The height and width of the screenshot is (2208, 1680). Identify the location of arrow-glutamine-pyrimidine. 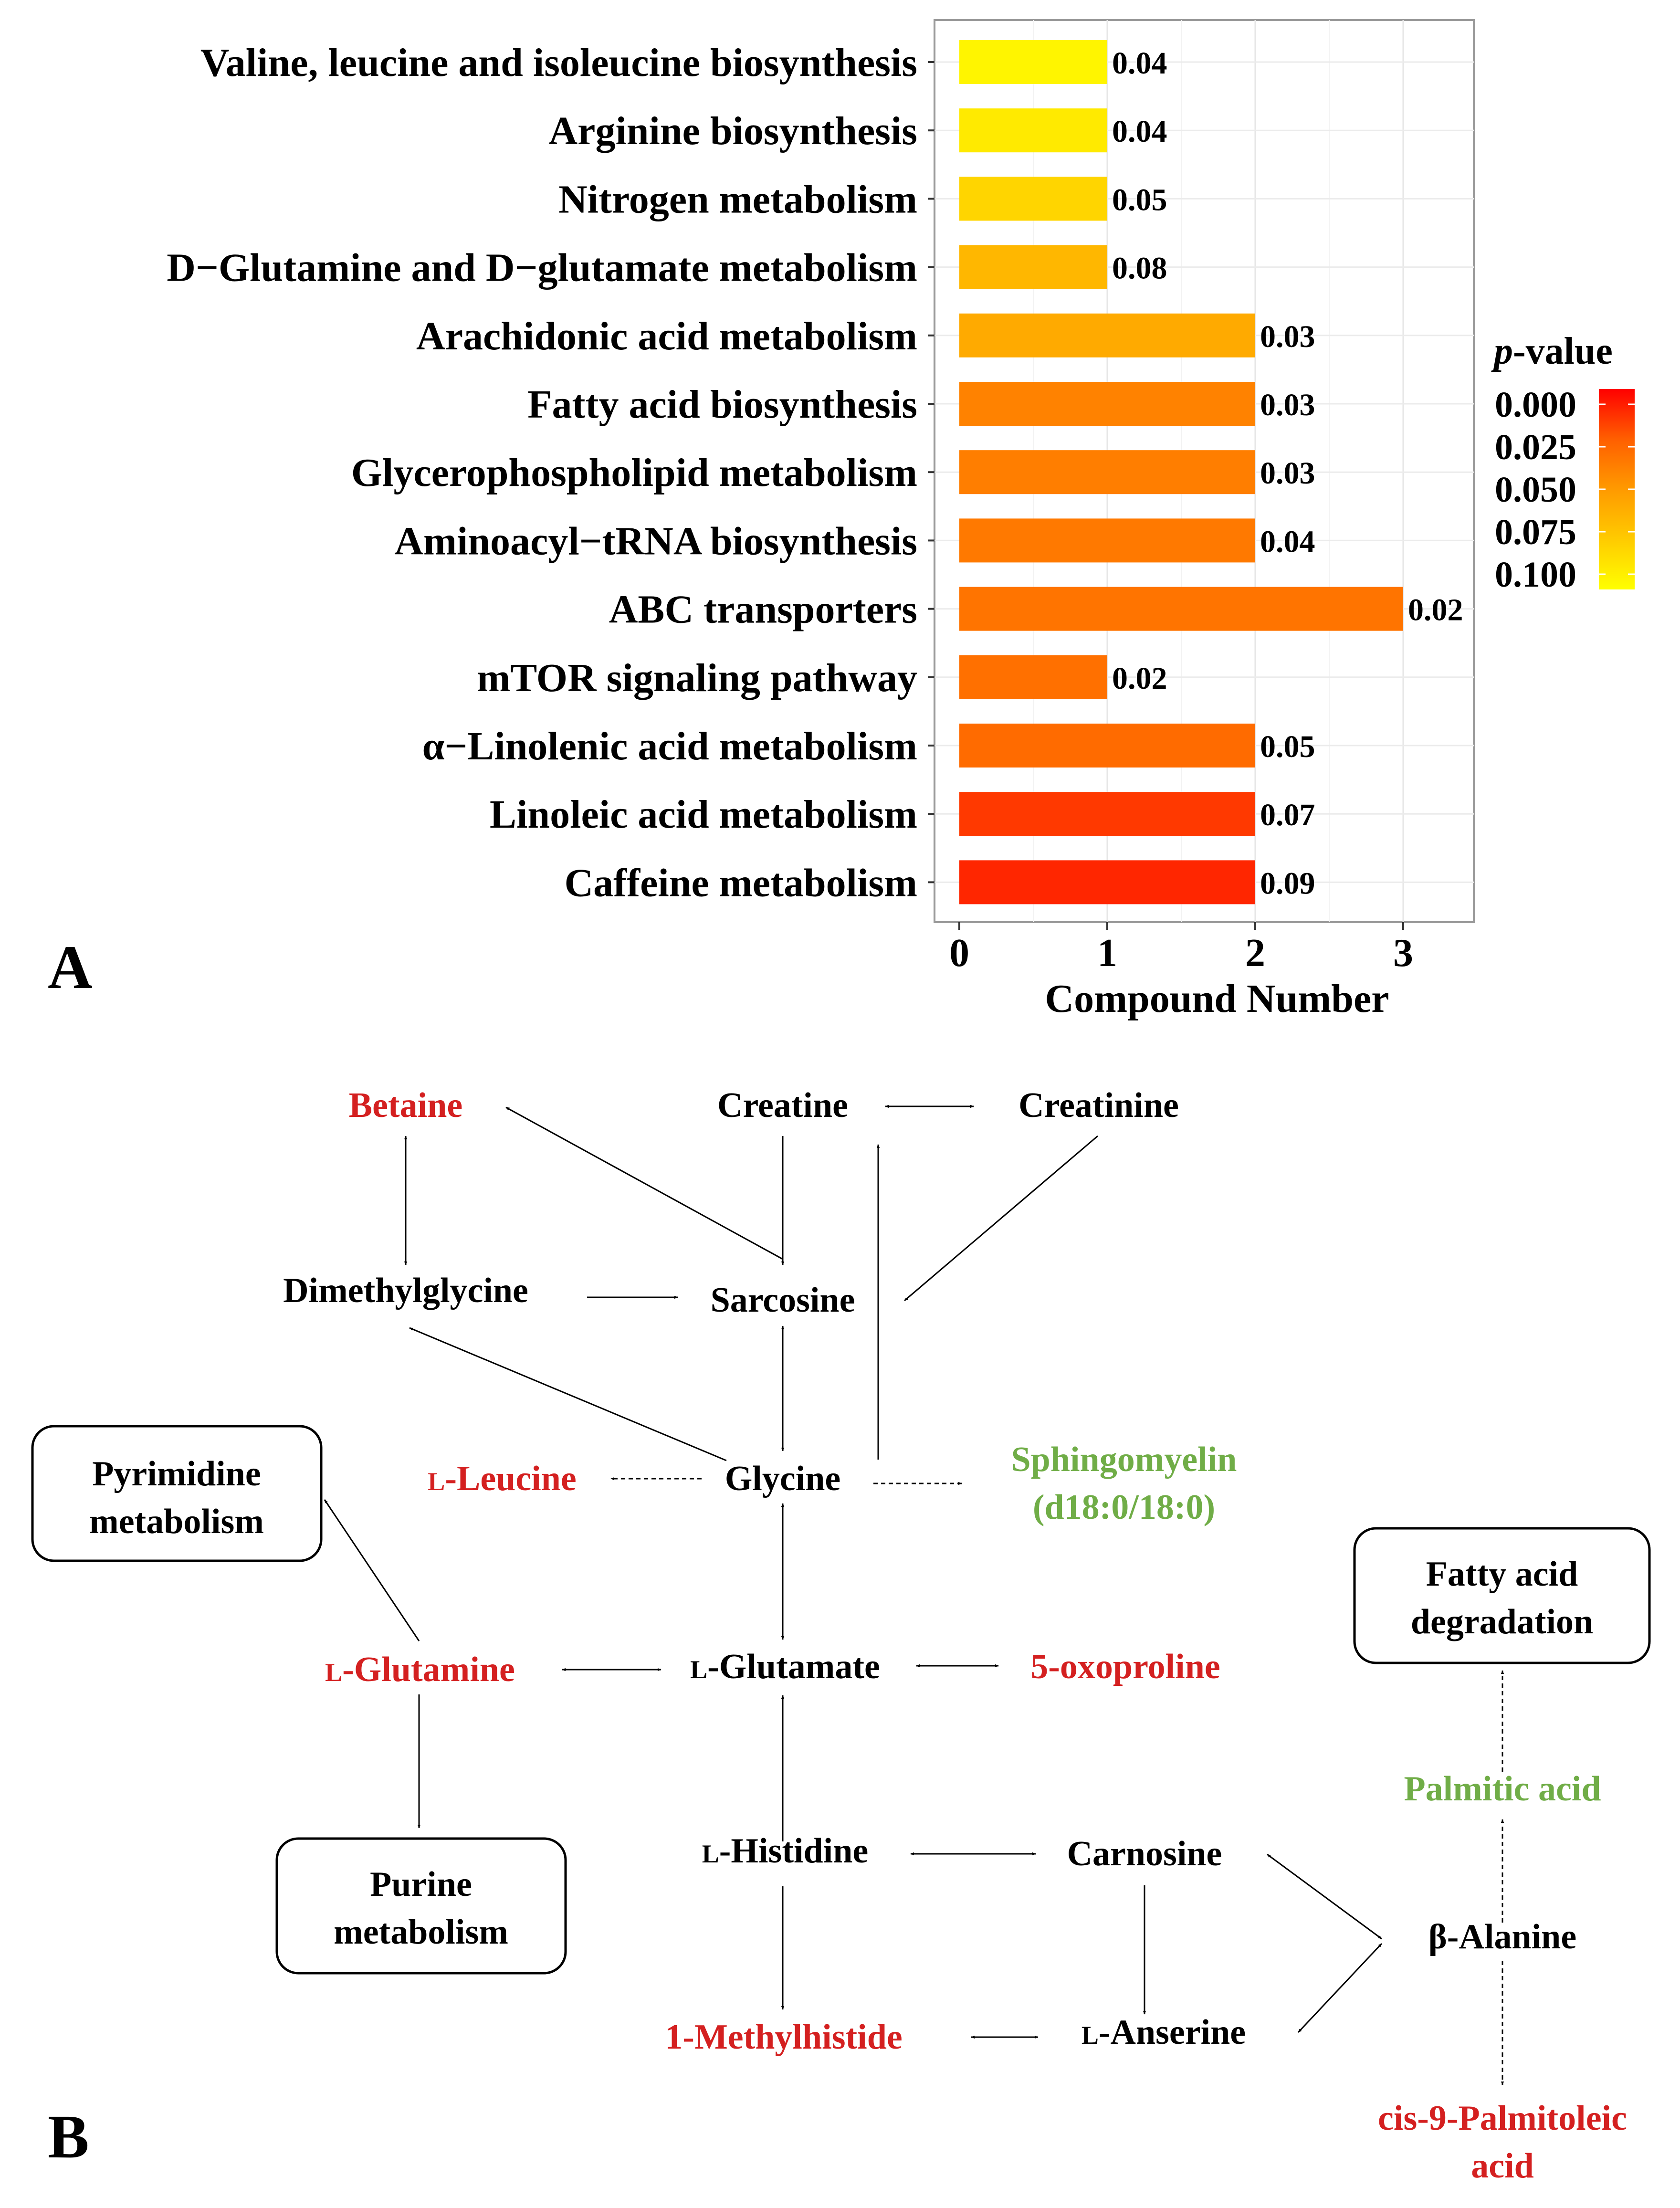
(372, 1570).